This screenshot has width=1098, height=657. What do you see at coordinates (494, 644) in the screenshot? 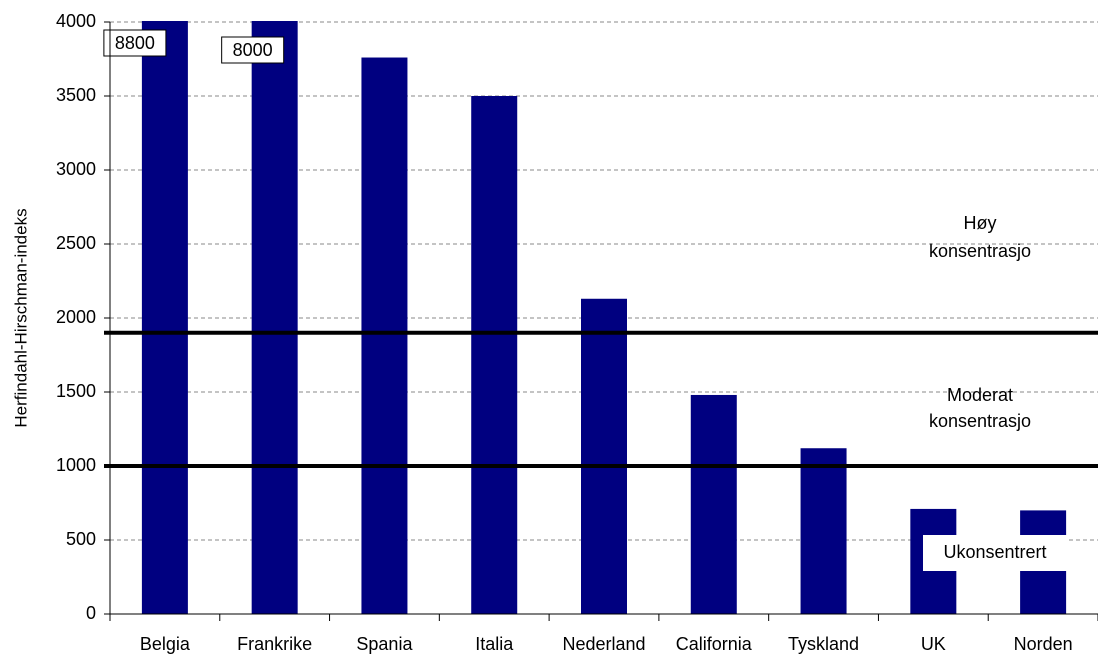
I see `x-tick-label: Italia` at bounding box center [494, 644].